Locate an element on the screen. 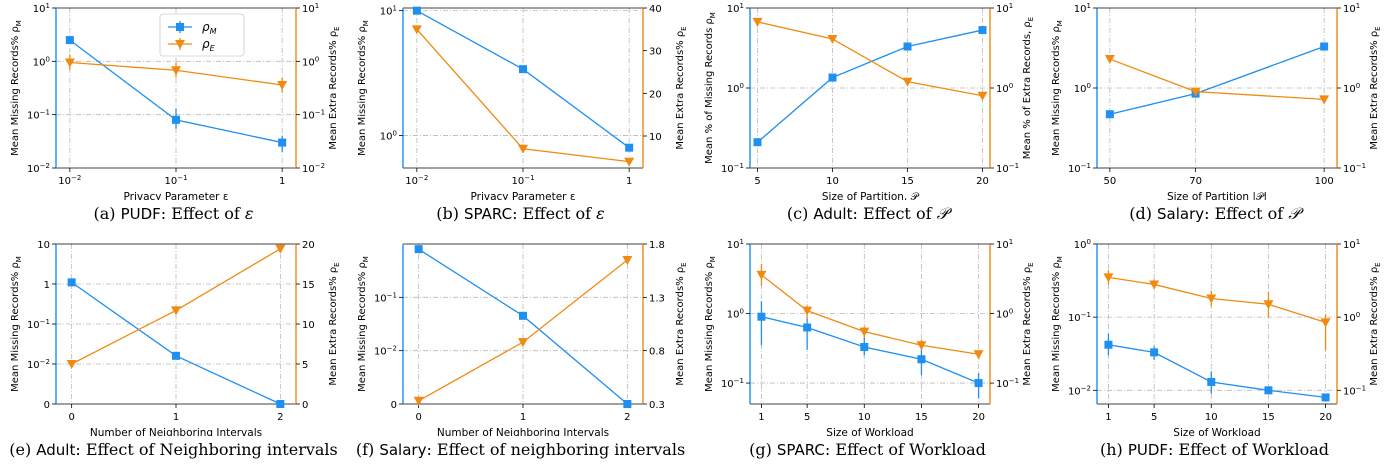  x-tick-label: 0 is located at coordinates (71, 417).